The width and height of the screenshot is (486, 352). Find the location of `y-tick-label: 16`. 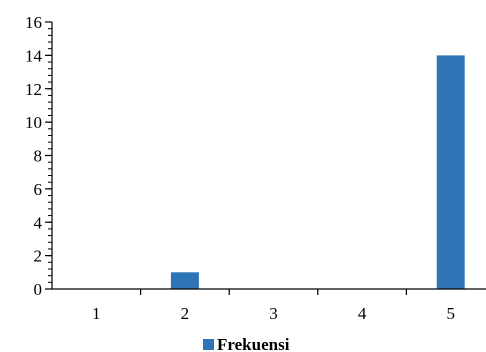

y-tick-label: 16 is located at coordinates (33, 22).